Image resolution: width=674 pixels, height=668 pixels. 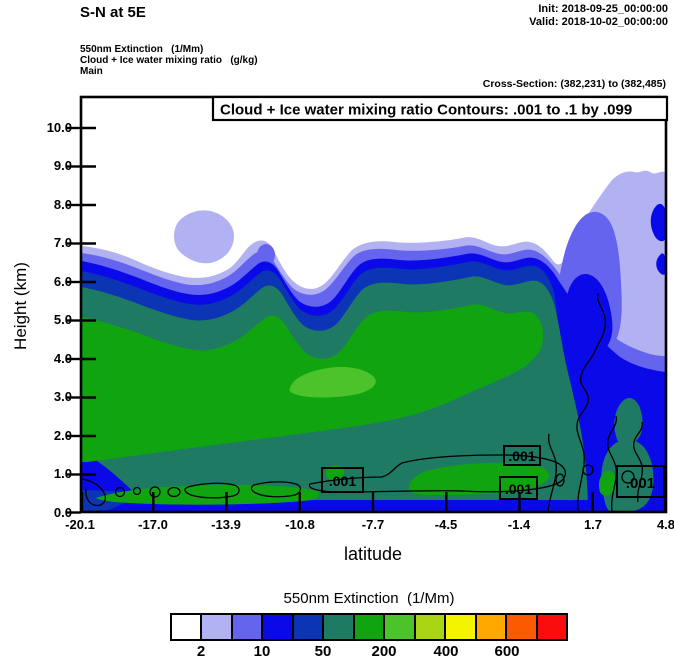 What do you see at coordinates (62, 165) in the screenshot?
I see `y-tick-9: 9.0` at bounding box center [62, 165].